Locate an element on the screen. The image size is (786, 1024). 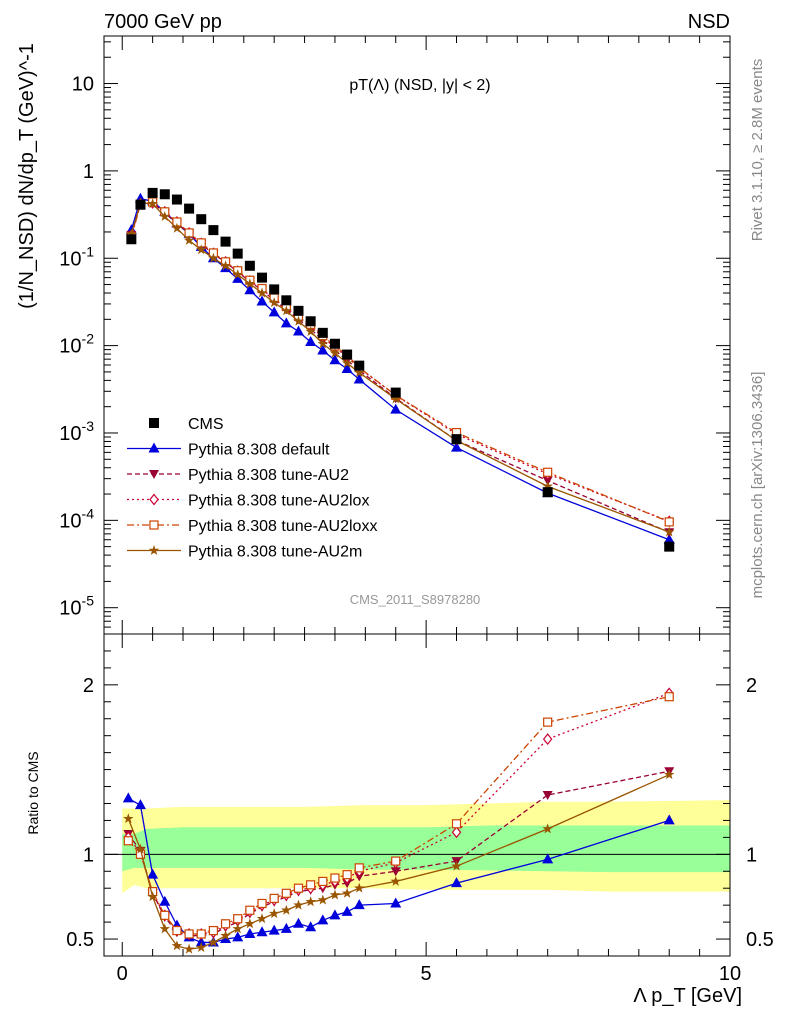
legend-label: Pythia 8.308 tune-AU2 is located at coordinates (268, 475).